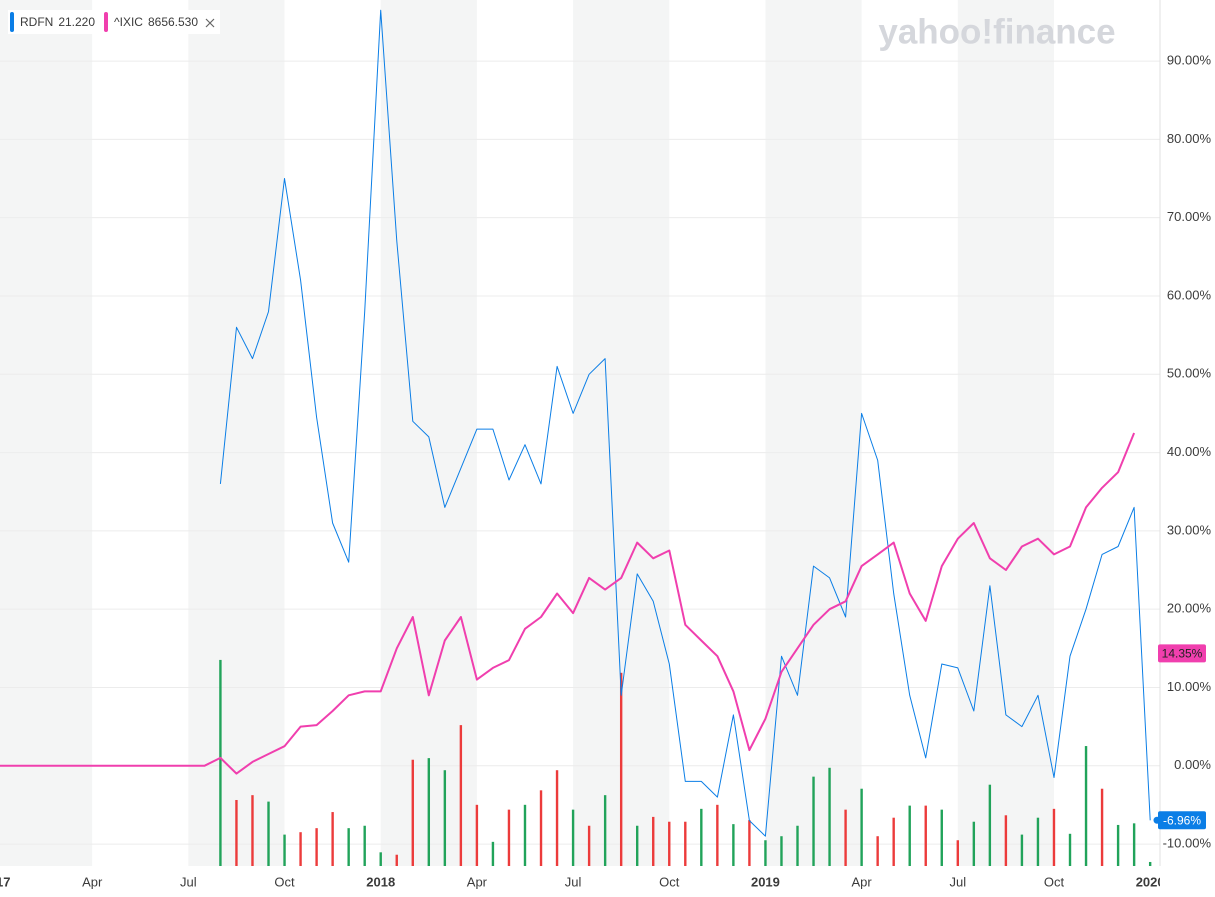 The width and height of the screenshot is (1215, 897). What do you see at coordinates (210, 23) in the screenshot?
I see `remove-icon` at bounding box center [210, 23].